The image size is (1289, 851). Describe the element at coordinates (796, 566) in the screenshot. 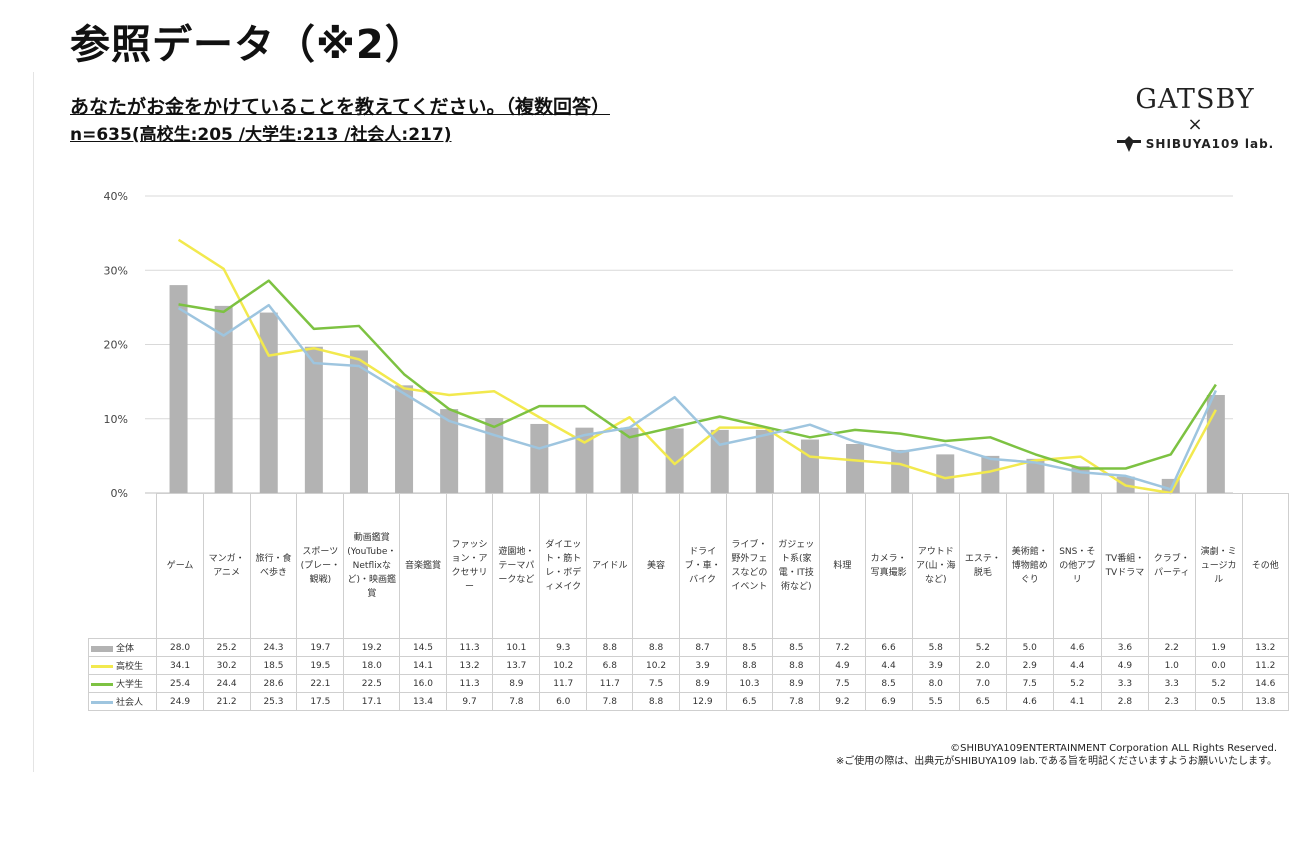

I see `category-label: ガジェット系(家電・IT技術など)` at that location.